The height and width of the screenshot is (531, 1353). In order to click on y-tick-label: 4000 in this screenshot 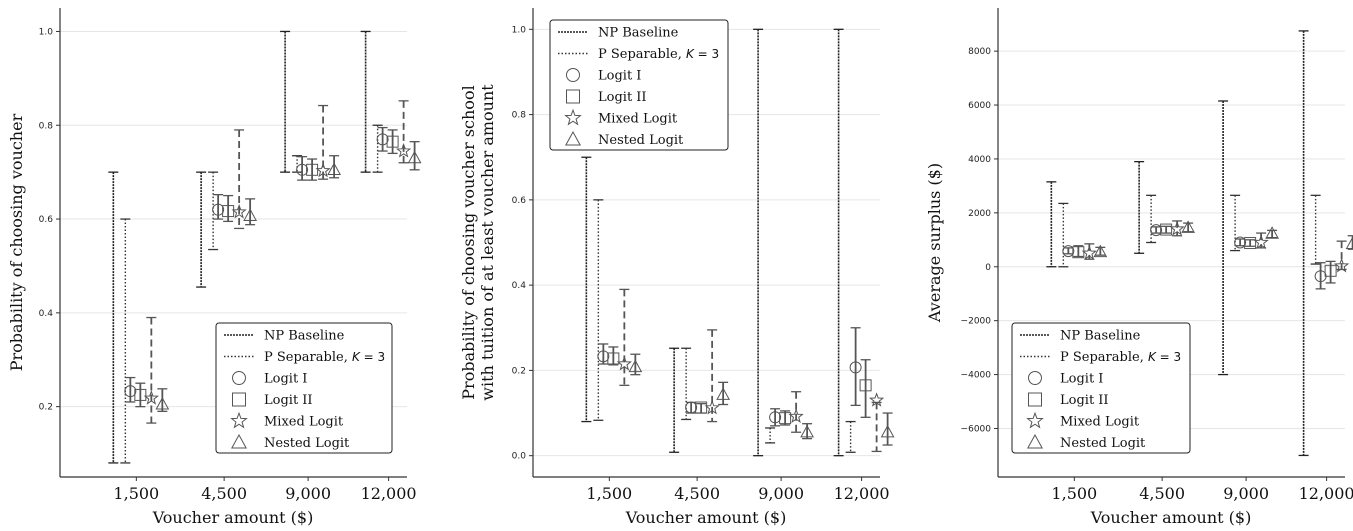, I will do `click(979, 160)`.